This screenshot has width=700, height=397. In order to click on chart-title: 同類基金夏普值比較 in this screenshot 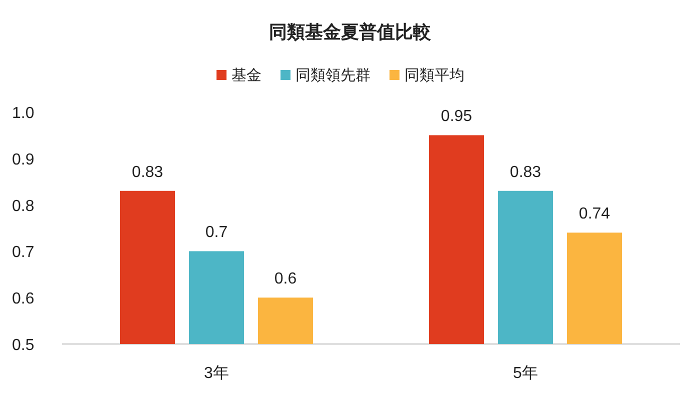, I will do `click(350, 32)`.